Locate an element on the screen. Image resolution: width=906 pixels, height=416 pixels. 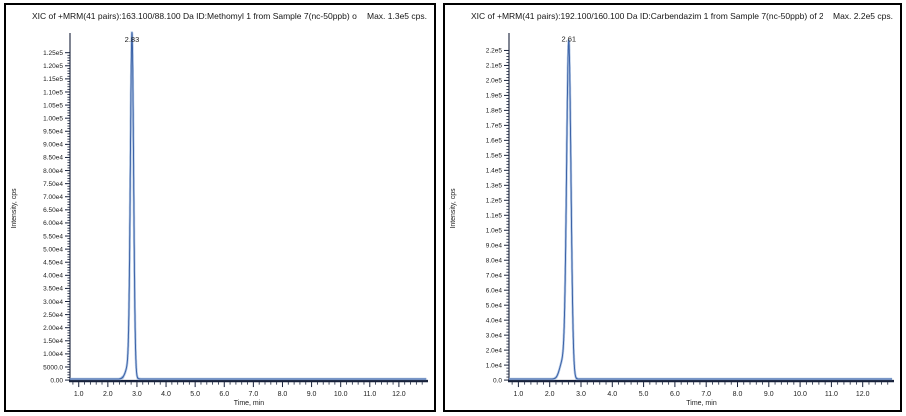
svg-text: 2.61 is located at coordinates (568, 38).